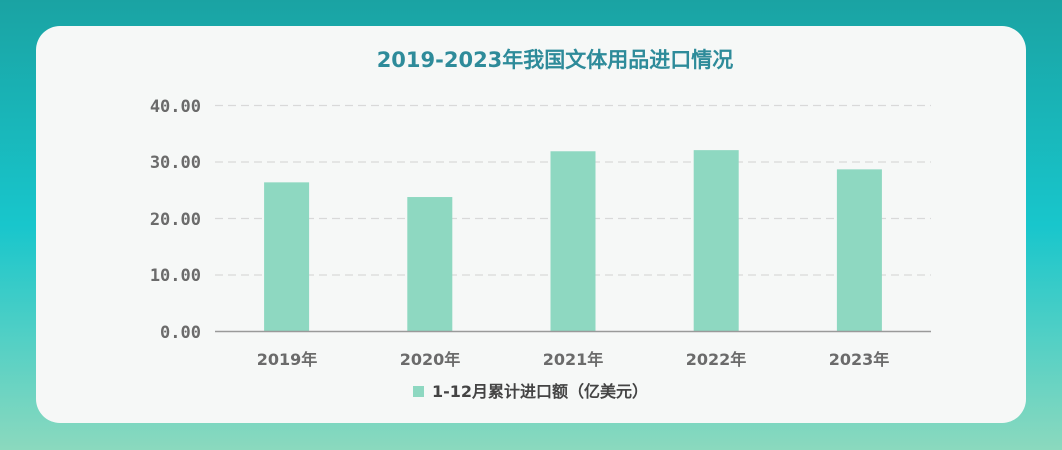  What do you see at coordinates (418, 391) in the screenshot?
I see `legend-swatch` at bounding box center [418, 391].